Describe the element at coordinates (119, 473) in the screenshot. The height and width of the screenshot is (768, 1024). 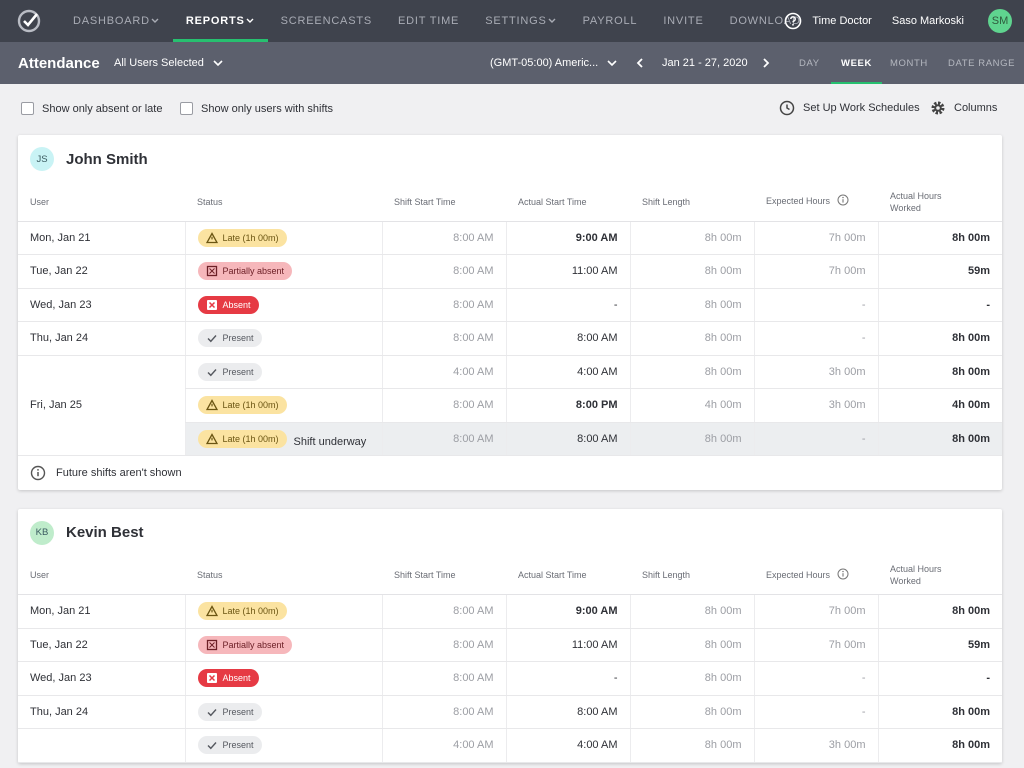
I see `note-text: Future shifts aren't shown` at that location.